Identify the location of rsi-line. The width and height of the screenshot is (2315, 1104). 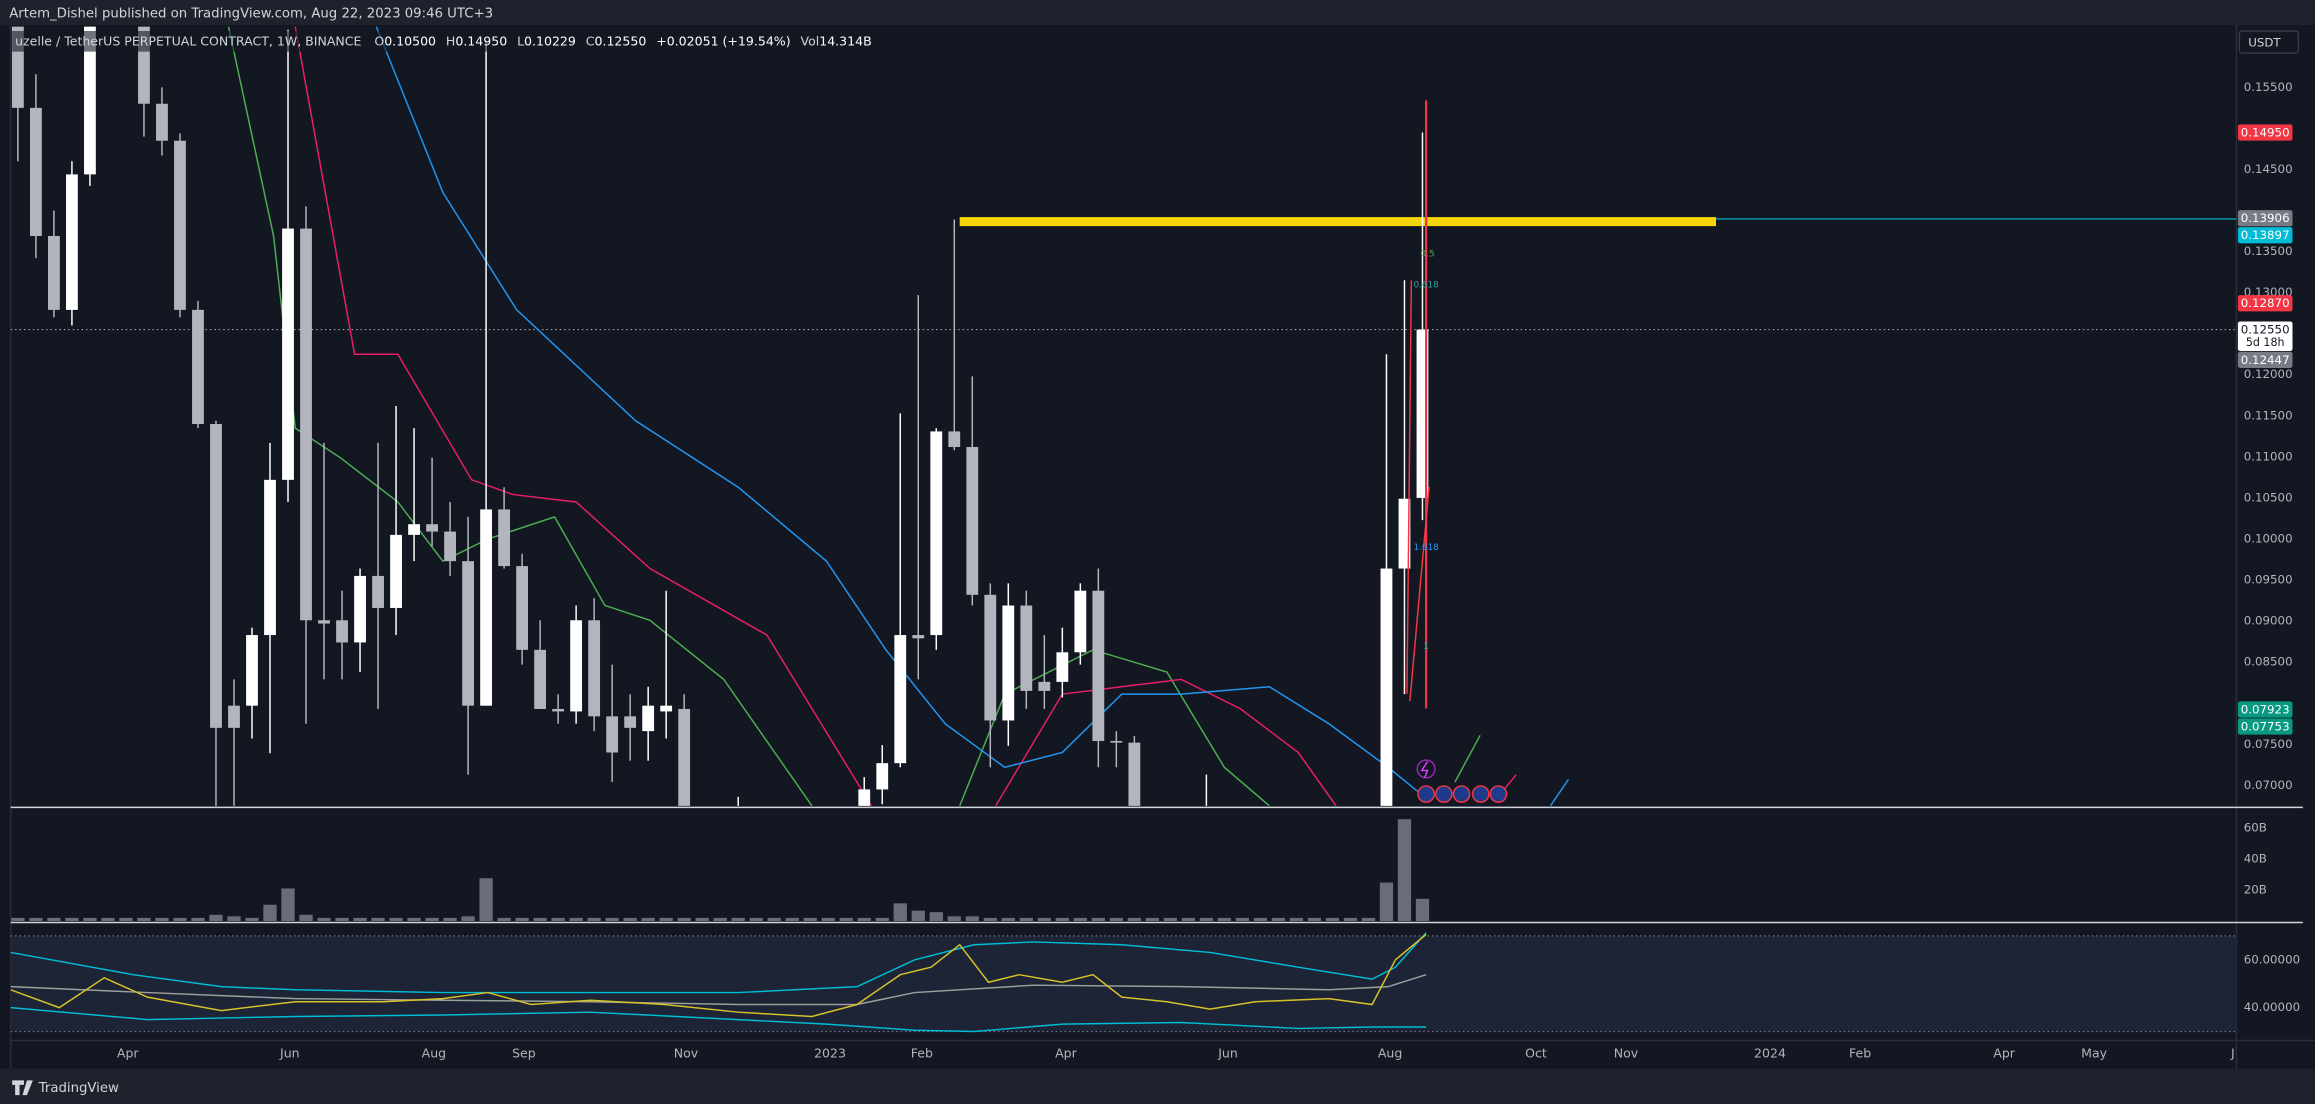
(718, 963).